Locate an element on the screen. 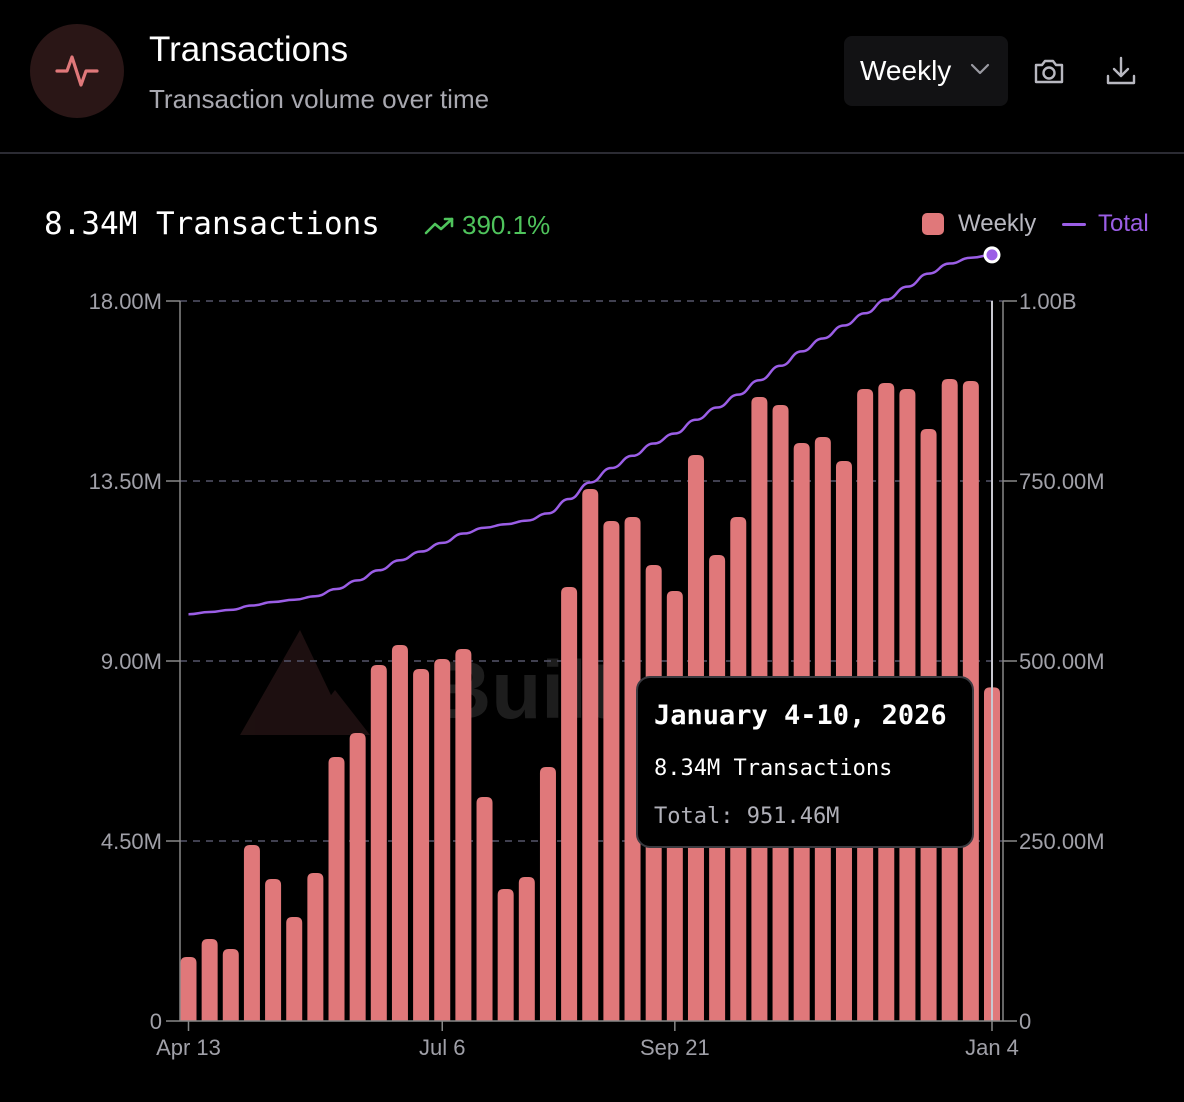 The width and height of the screenshot is (1184, 1102). y-tick-label: 4.50M is located at coordinates (131, 841).